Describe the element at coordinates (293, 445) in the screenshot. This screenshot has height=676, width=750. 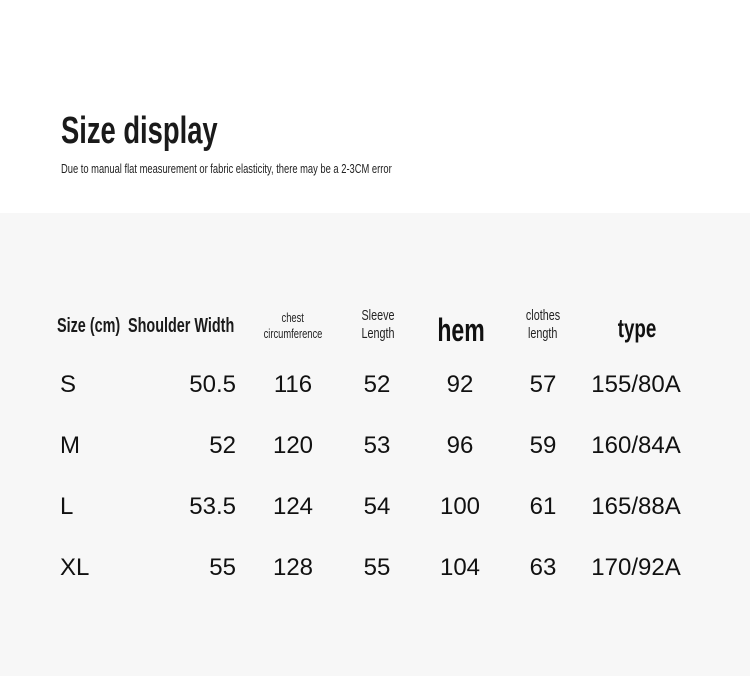
I see `cell-chest: 120` at that location.